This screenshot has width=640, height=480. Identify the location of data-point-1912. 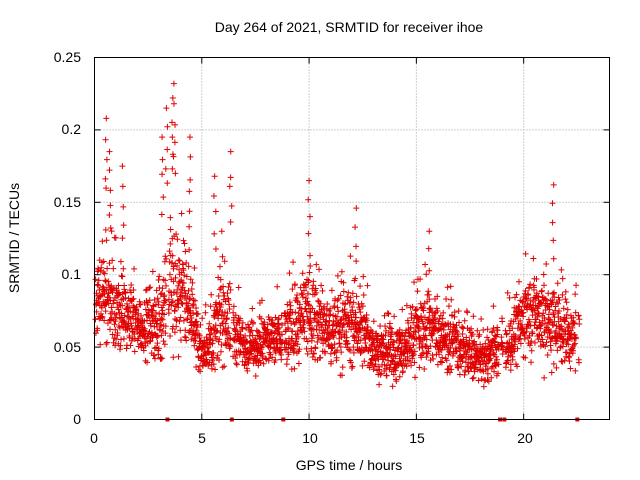
(449, 372).